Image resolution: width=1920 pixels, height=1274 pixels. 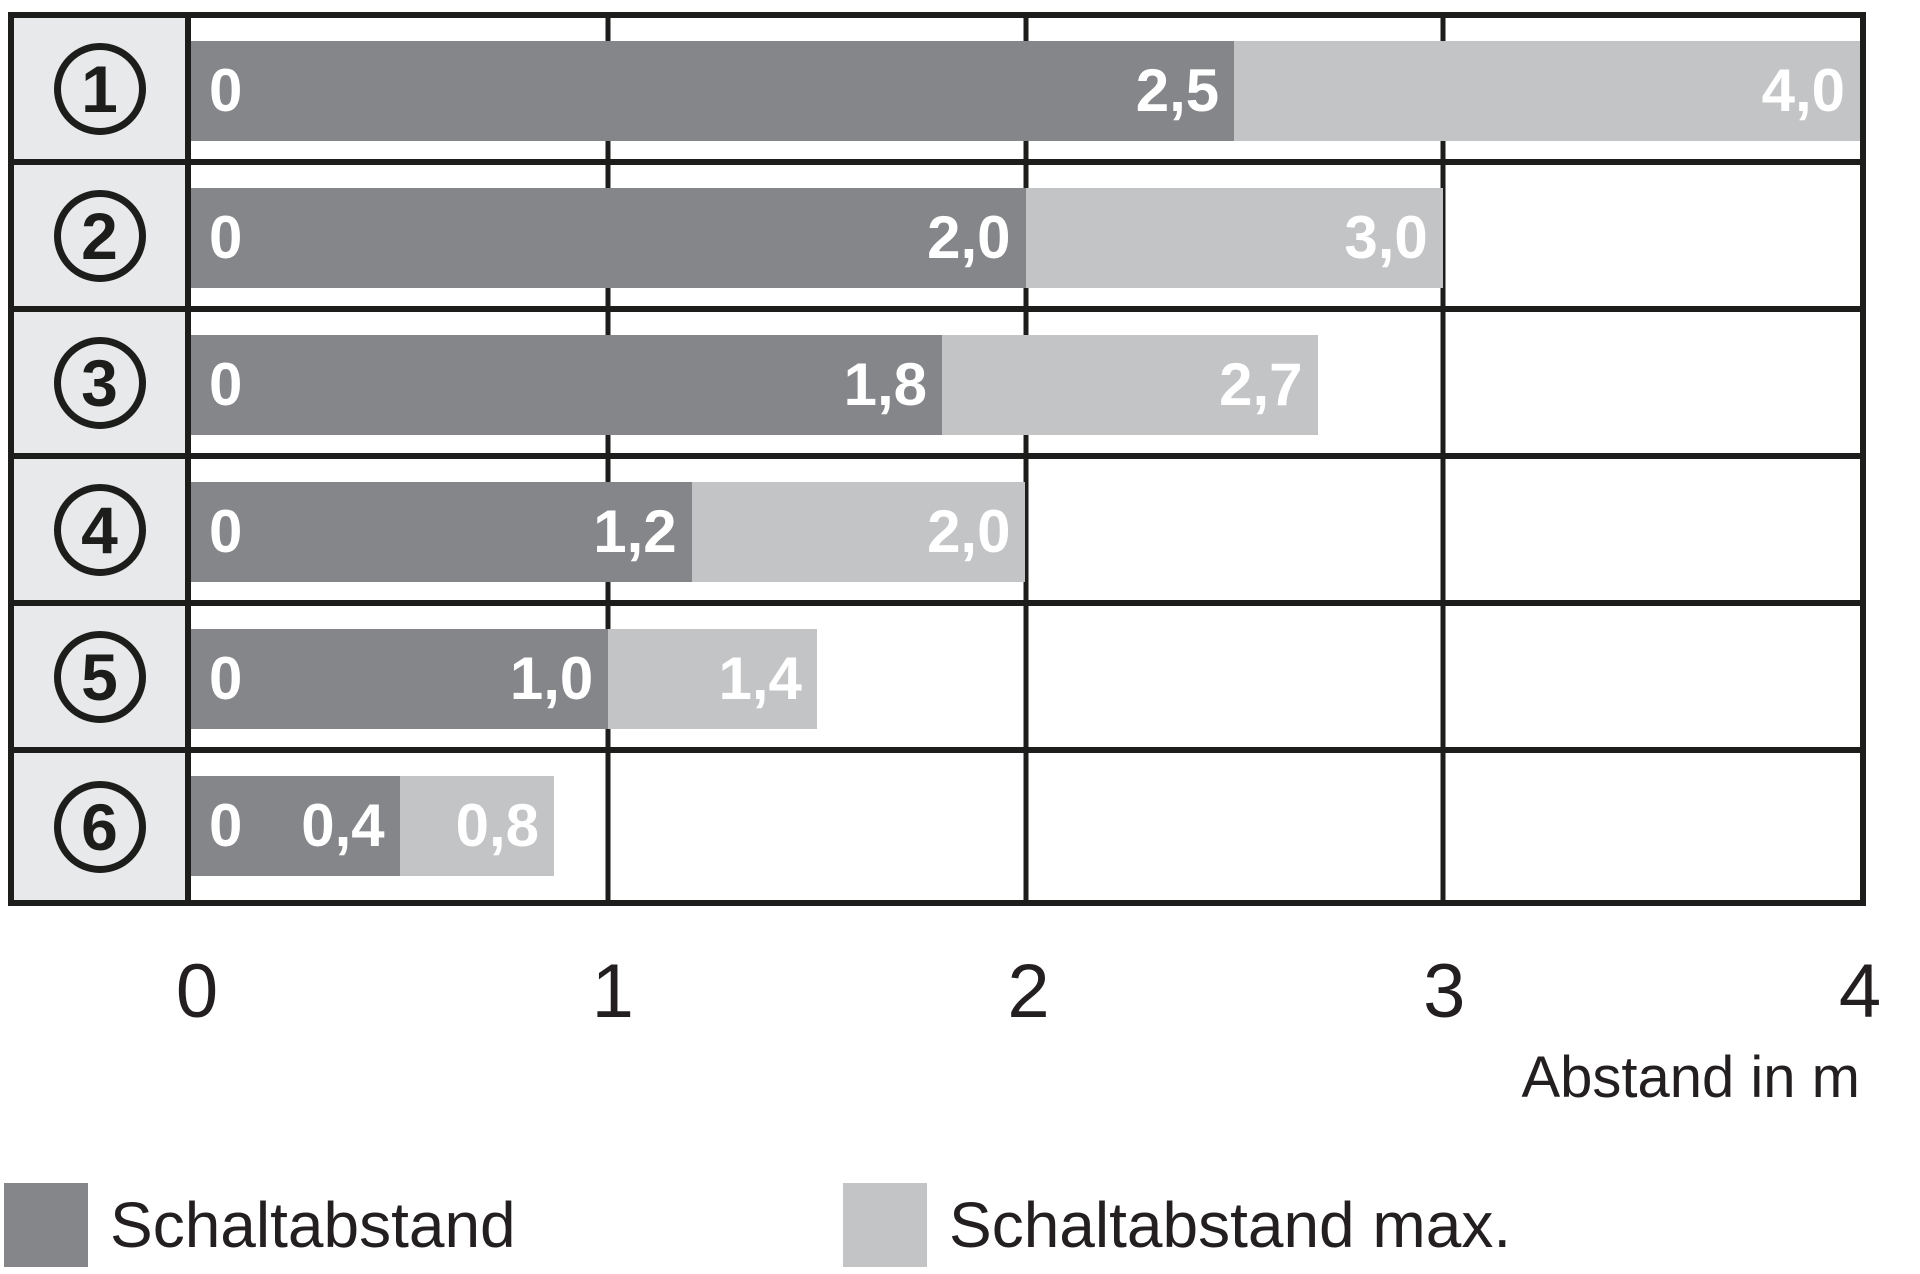 What do you see at coordinates (441, 532) in the screenshot?
I see `bar-schaltabstand: 0 1,2` at bounding box center [441, 532].